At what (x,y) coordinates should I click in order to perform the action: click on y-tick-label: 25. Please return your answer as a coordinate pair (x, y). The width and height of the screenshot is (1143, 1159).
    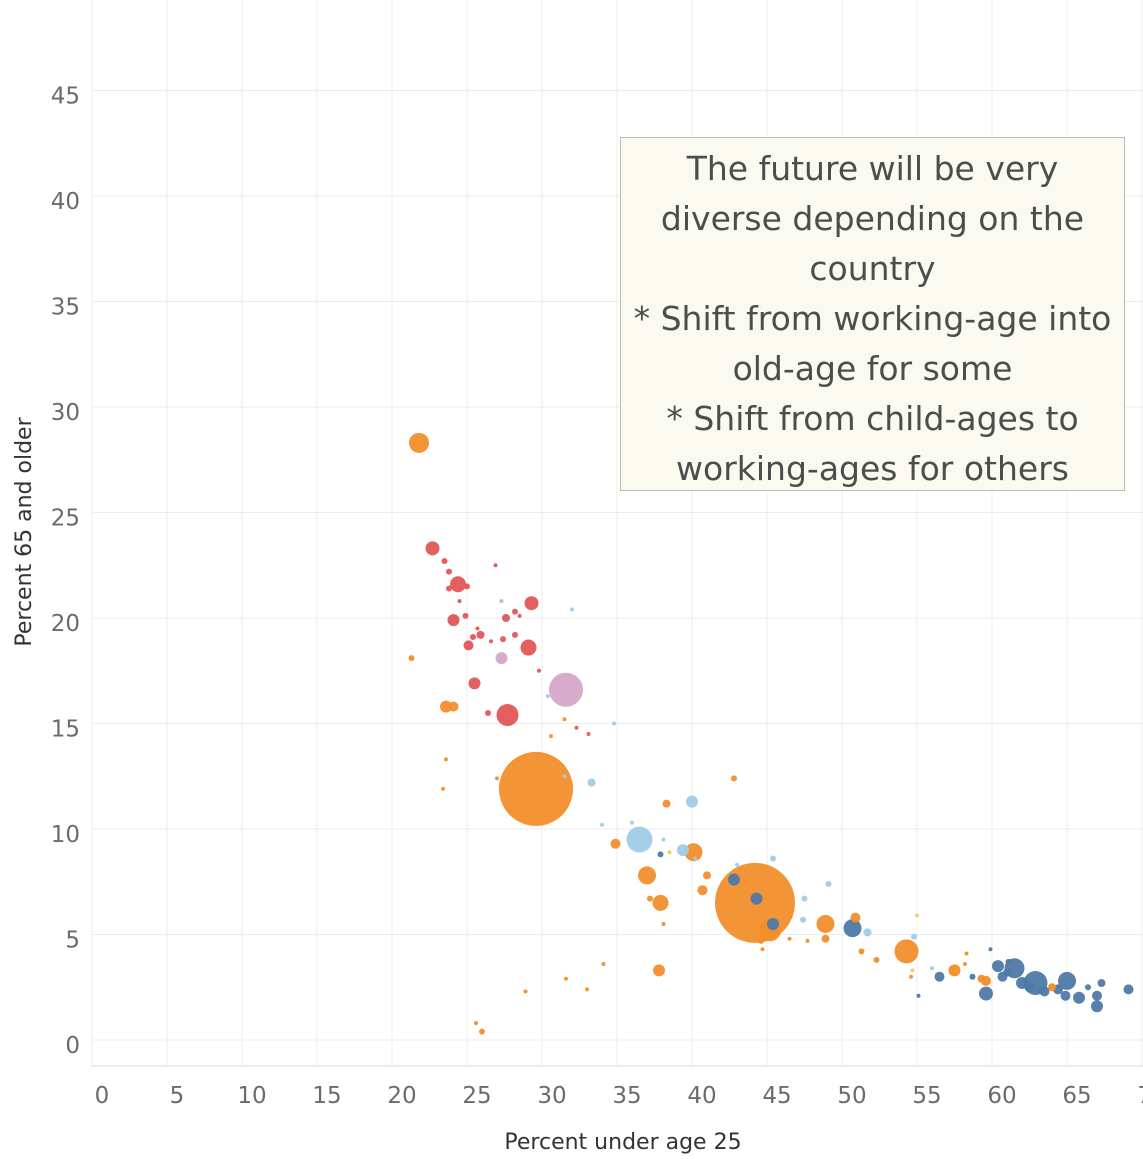
    Looking at the image, I should click on (65, 519).